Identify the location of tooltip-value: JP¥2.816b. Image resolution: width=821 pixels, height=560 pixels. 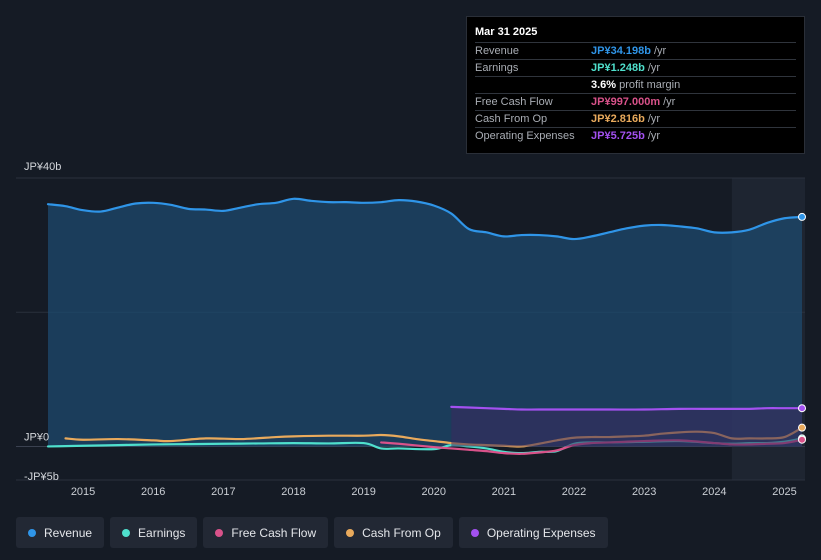
(618, 119).